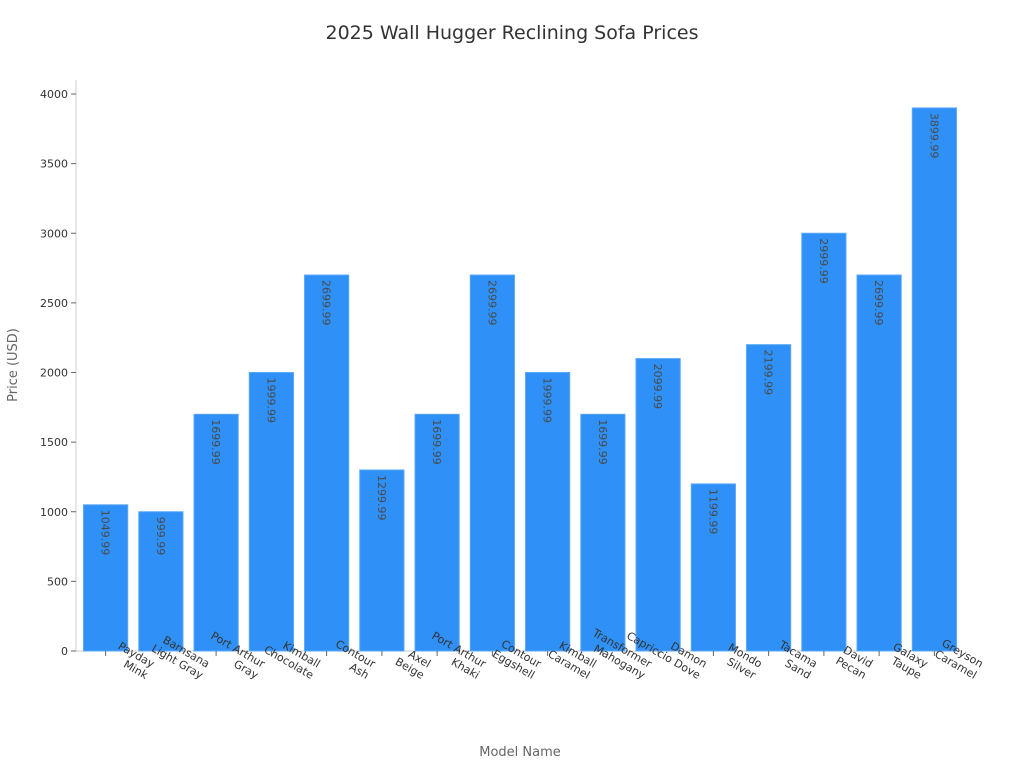 The height and width of the screenshot is (768, 1024). Describe the element at coordinates (712, 511) in the screenshot. I see `bar-value-label: 1199.99` at that location.